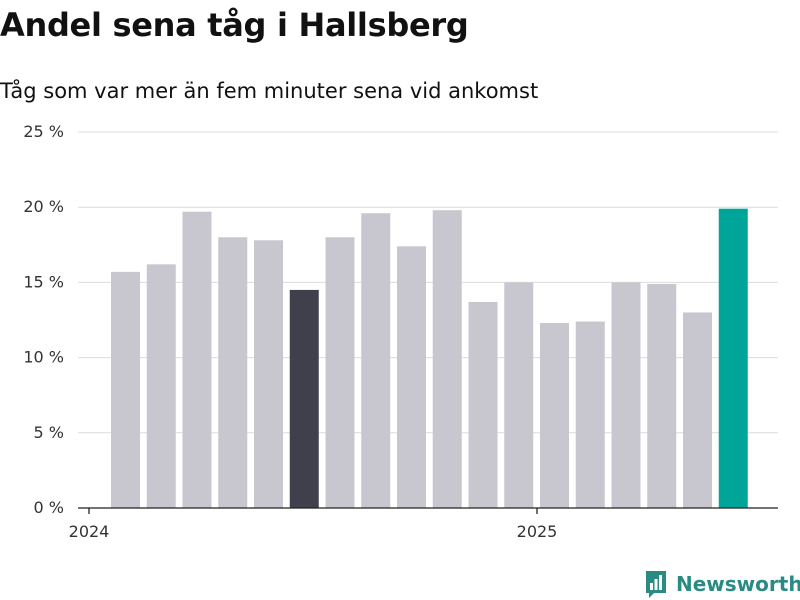 The height and width of the screenshot is (600, 800). Describe the element at coordinates (43, 206) in the screenshot. I see `y-tick-label: 20 %` at that location.